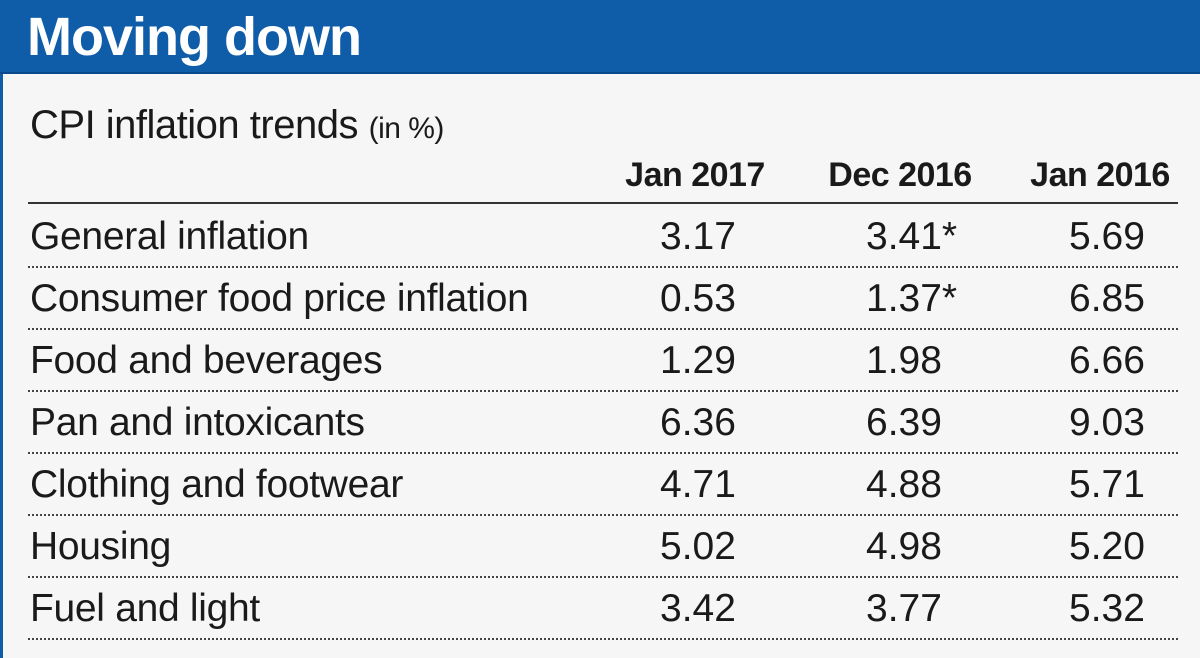 Image resolution: width=1200 pixels, height=658 pixels. Describe the element at coordinates (698, 298) in the screenshot. I see `cell-jan-2017: 0.53` at that location.